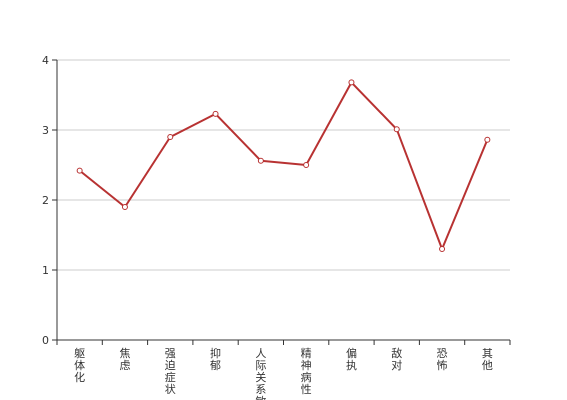 This screenshot has width=567, height=400. I want to click on x-category-label: 强迫症状, so click(170, 371).